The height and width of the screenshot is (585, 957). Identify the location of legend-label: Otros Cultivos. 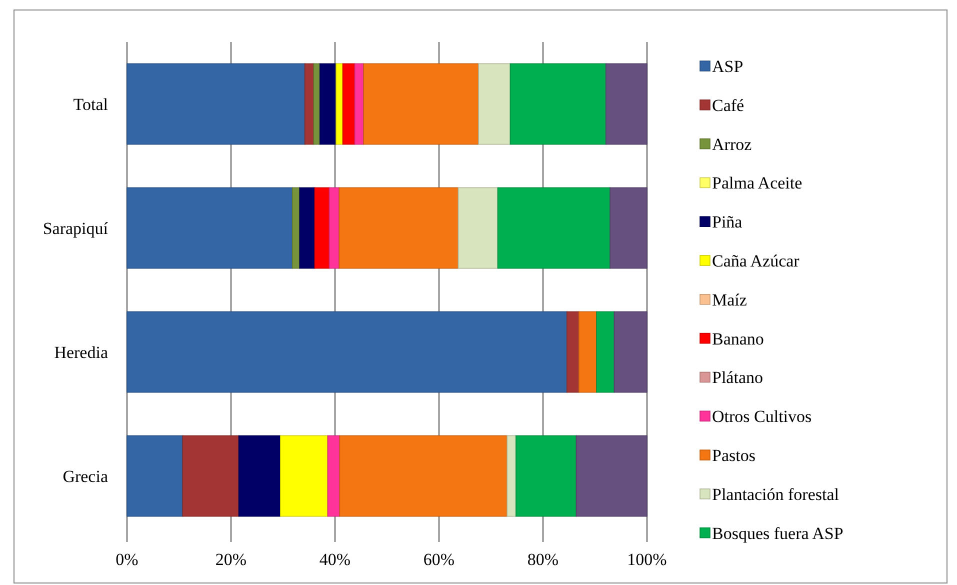
(762, 416).